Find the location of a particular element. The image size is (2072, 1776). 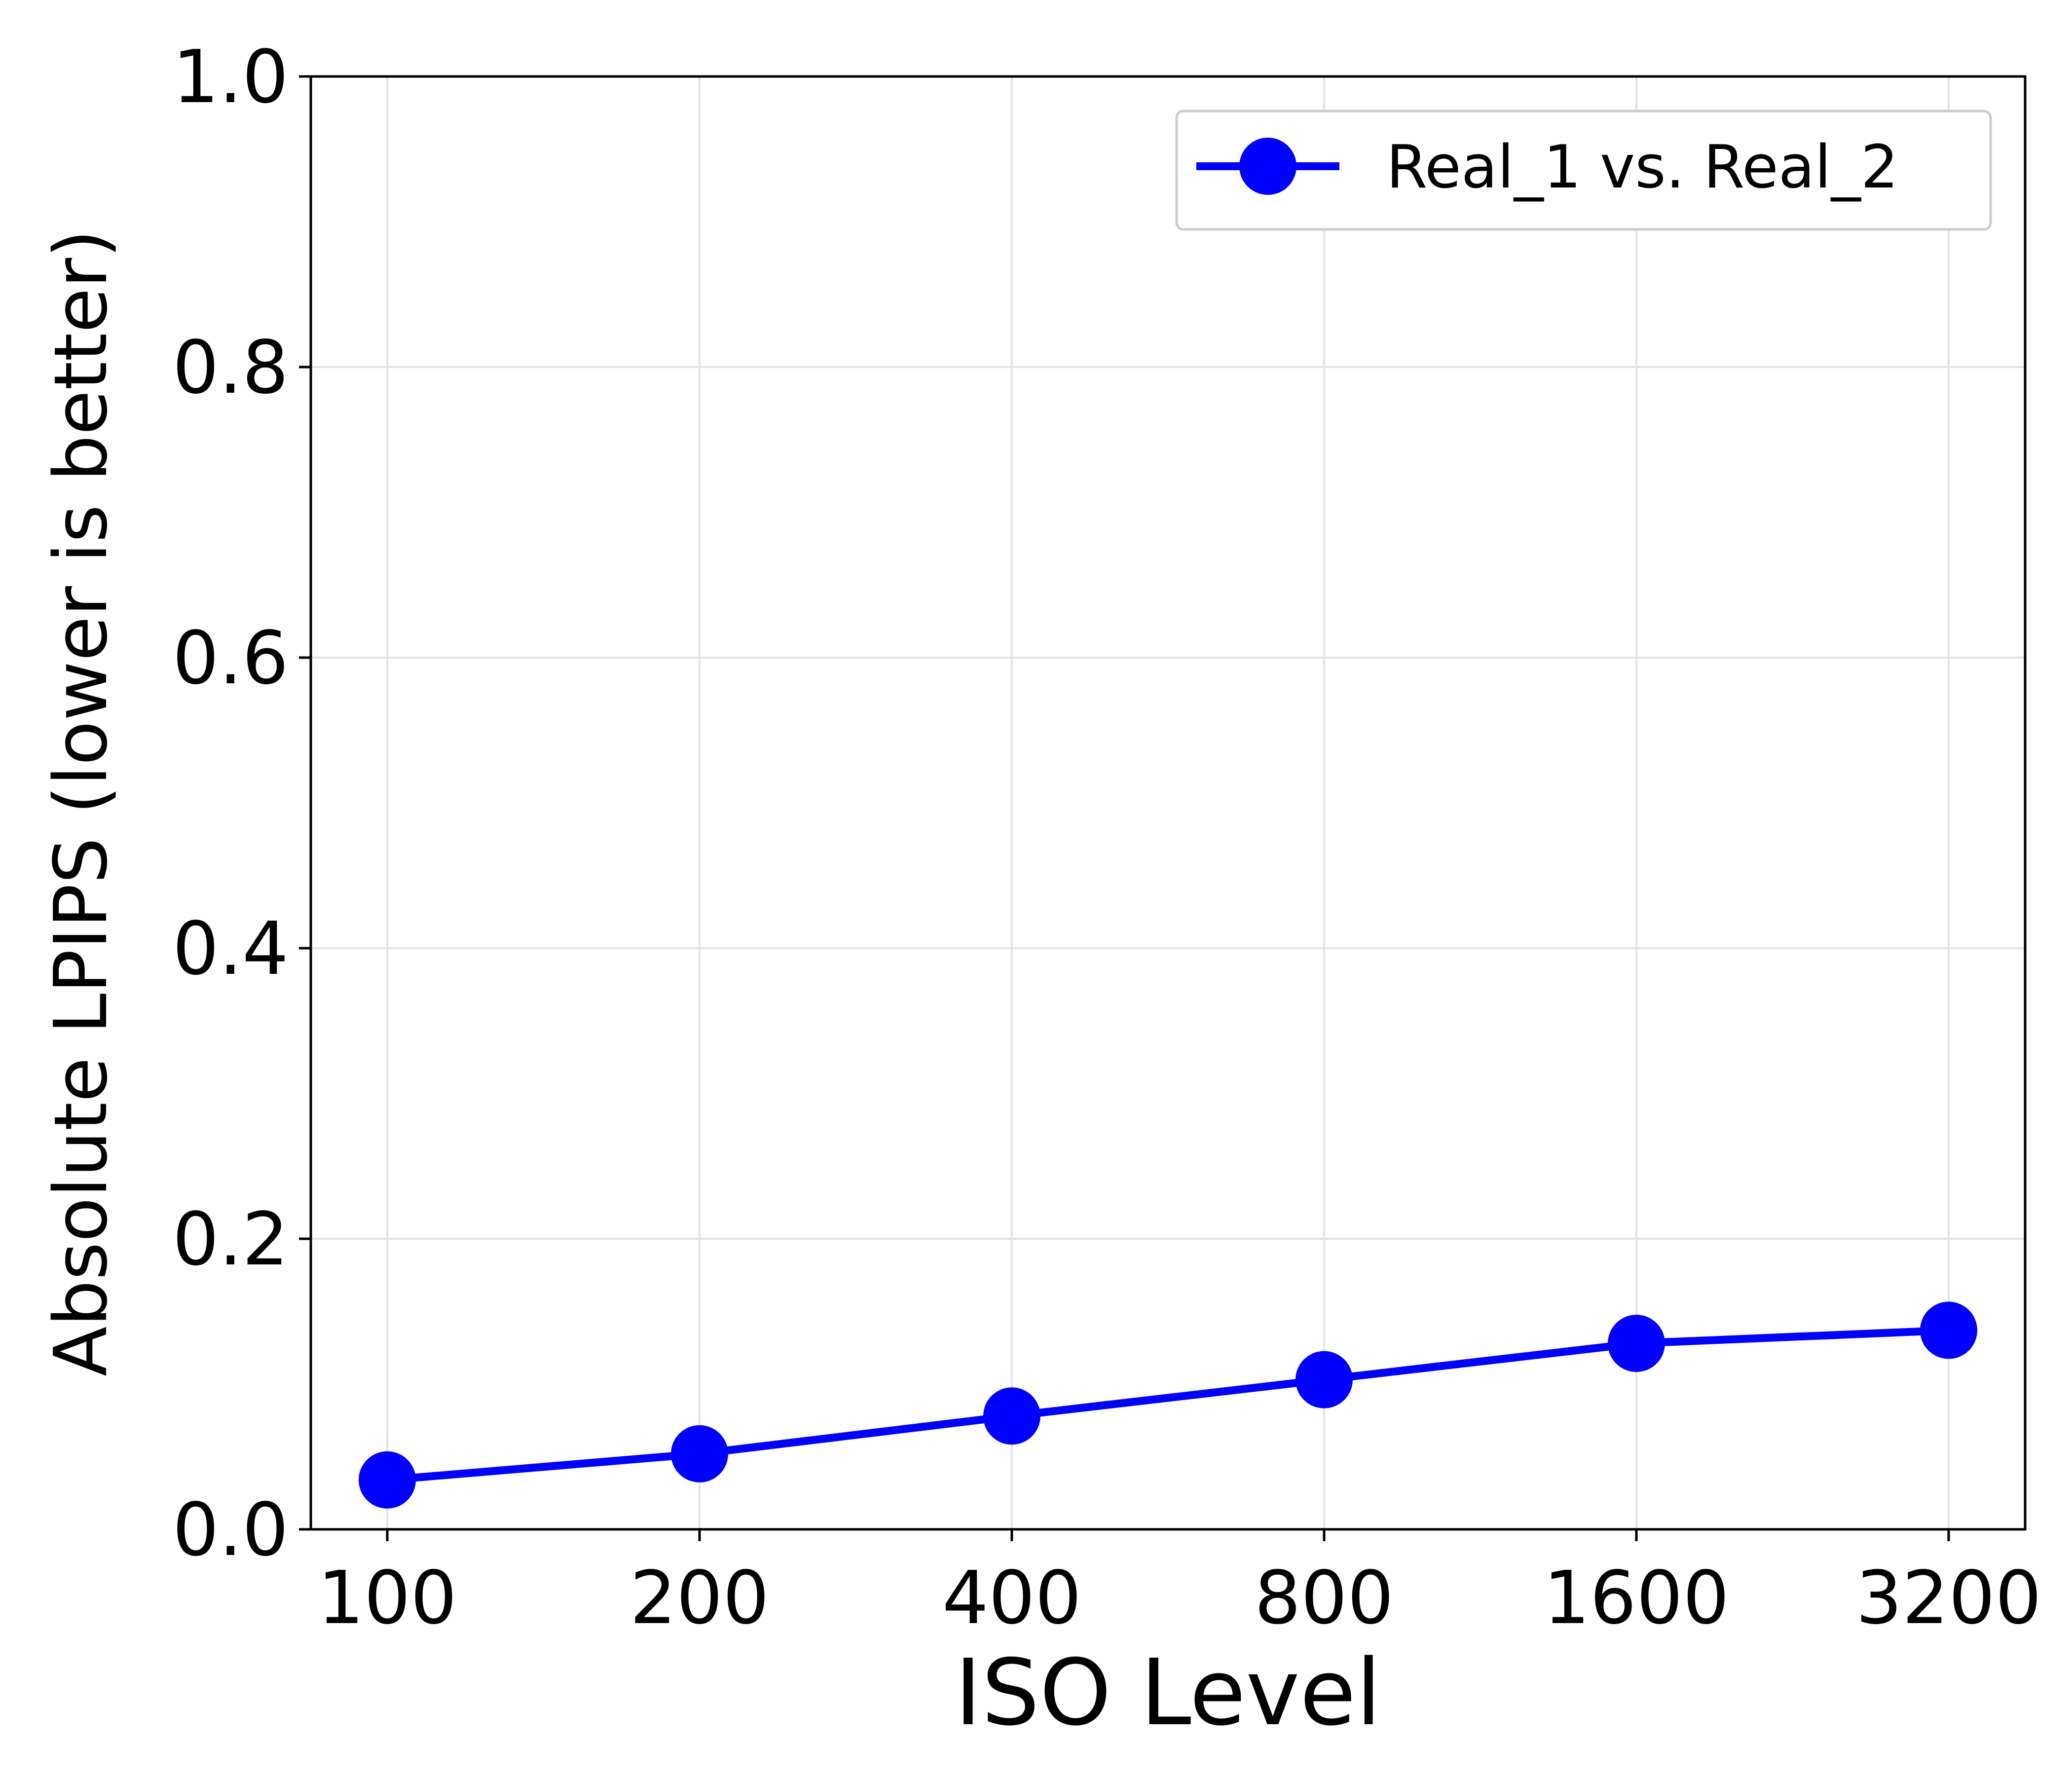

y-tick-label: 0.4 is located at coordinates (231, 949).